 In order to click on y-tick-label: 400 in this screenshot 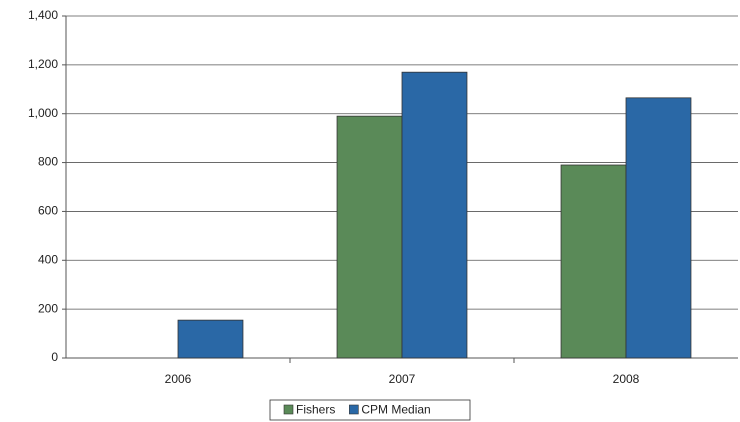, I will do `click(48, 259)`.